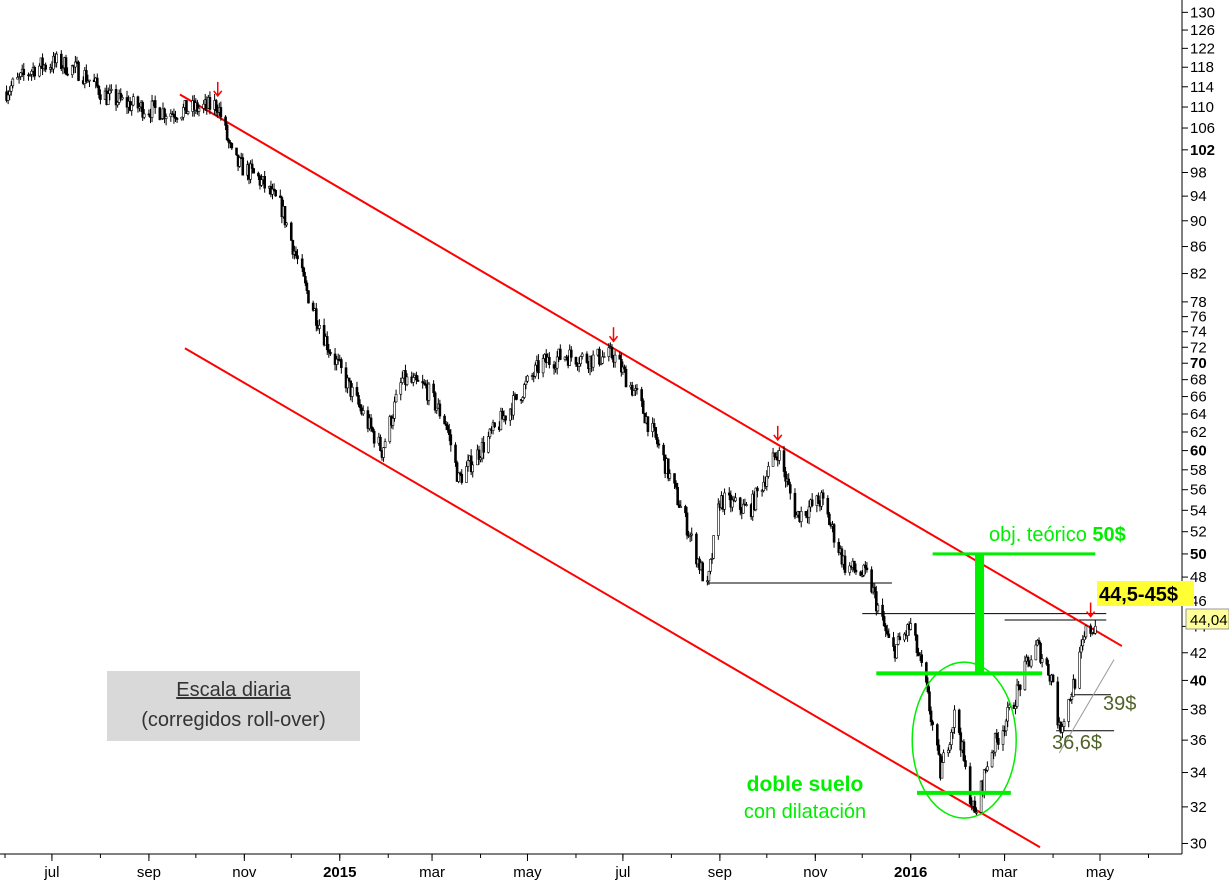 The width and height of the screenshot is (1229, 886). Describe the element at coordinates (1198, 332) in the screenshot. I see `y-tick-label: 74` at that location.